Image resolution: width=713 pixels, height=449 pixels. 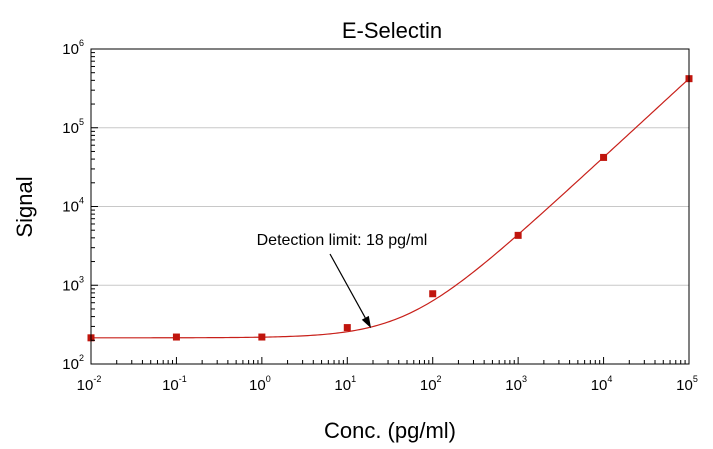 I want to click on y-tick-labels: 10² 10³ 10⁴ 10⁵ 10⁶, so click(x=73, y=205).